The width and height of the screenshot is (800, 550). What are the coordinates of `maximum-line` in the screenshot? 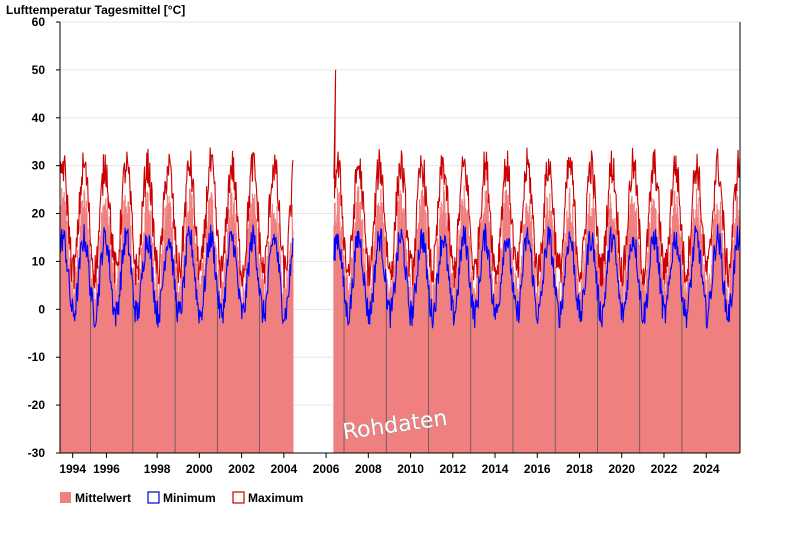 It's located at (176, 218).